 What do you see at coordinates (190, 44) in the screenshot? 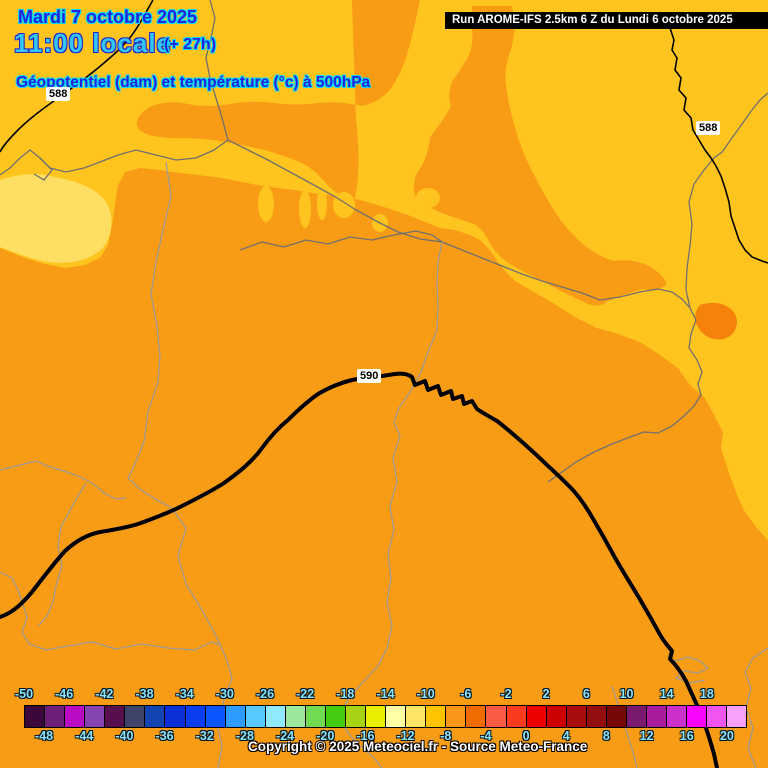
I see `forecast-offset-label: (+ 27h)` at bounding box center [190, 44].